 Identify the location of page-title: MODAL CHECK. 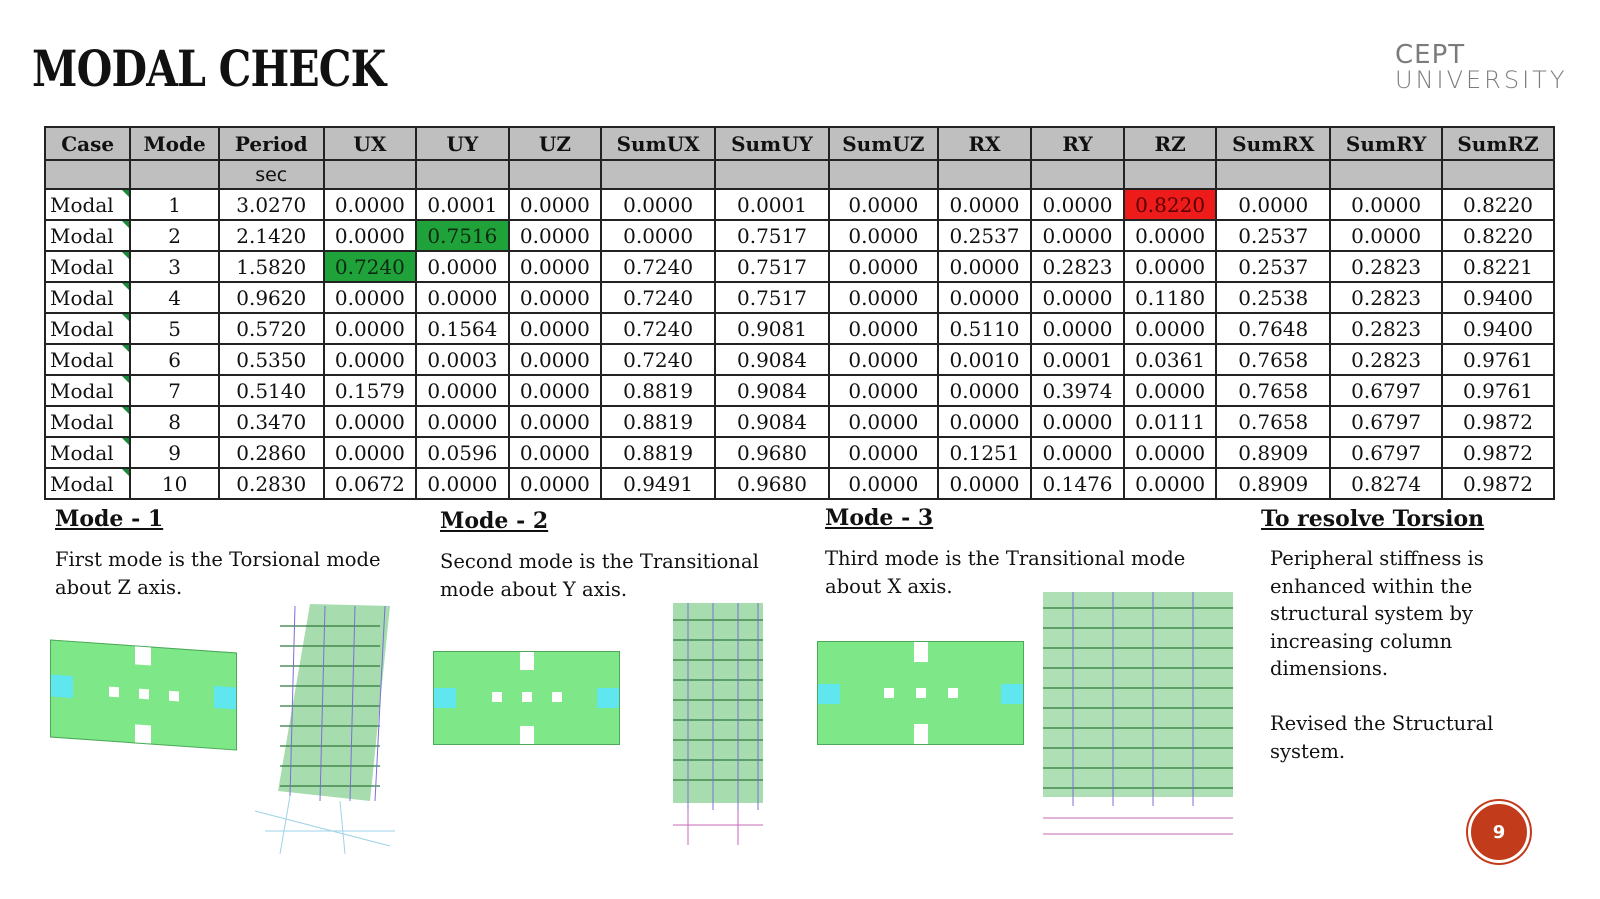
(209, 68).